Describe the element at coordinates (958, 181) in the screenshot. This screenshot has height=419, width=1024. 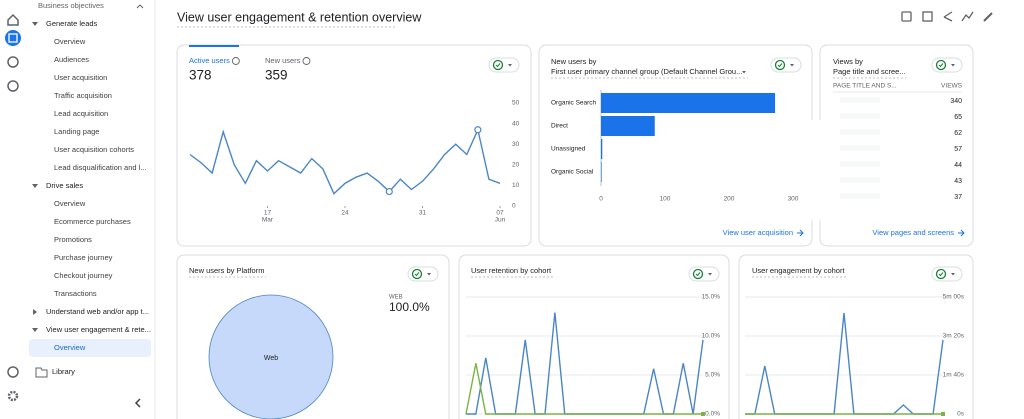
I see `table-value: 43` at that location.